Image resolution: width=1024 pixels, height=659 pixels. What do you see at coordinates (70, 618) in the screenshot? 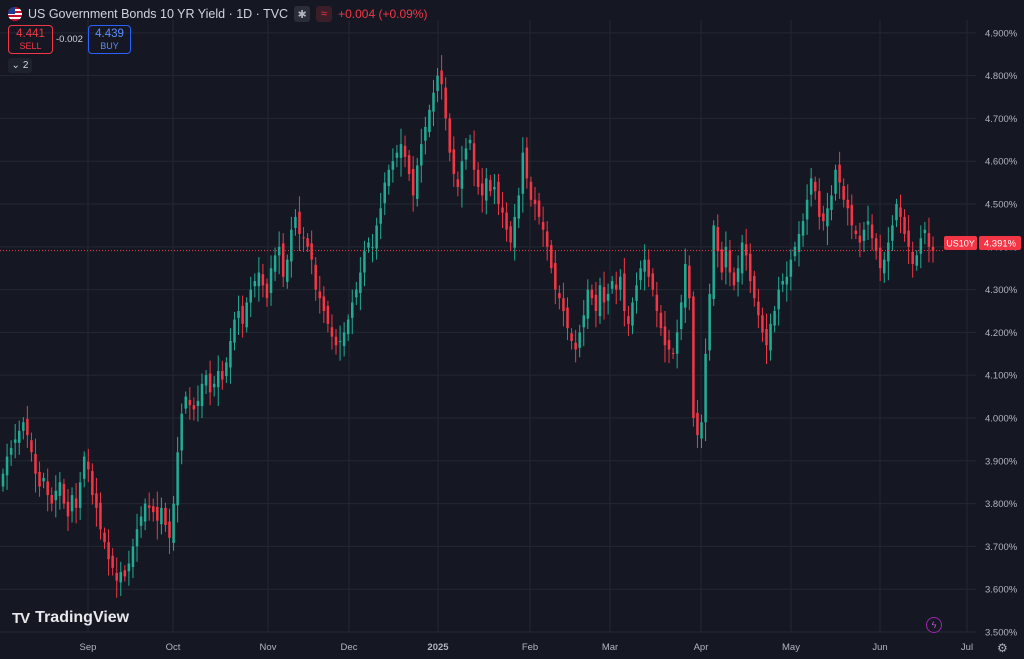
I see `tradingview-logo: TV TradingView` at bounding box center [70, 618].